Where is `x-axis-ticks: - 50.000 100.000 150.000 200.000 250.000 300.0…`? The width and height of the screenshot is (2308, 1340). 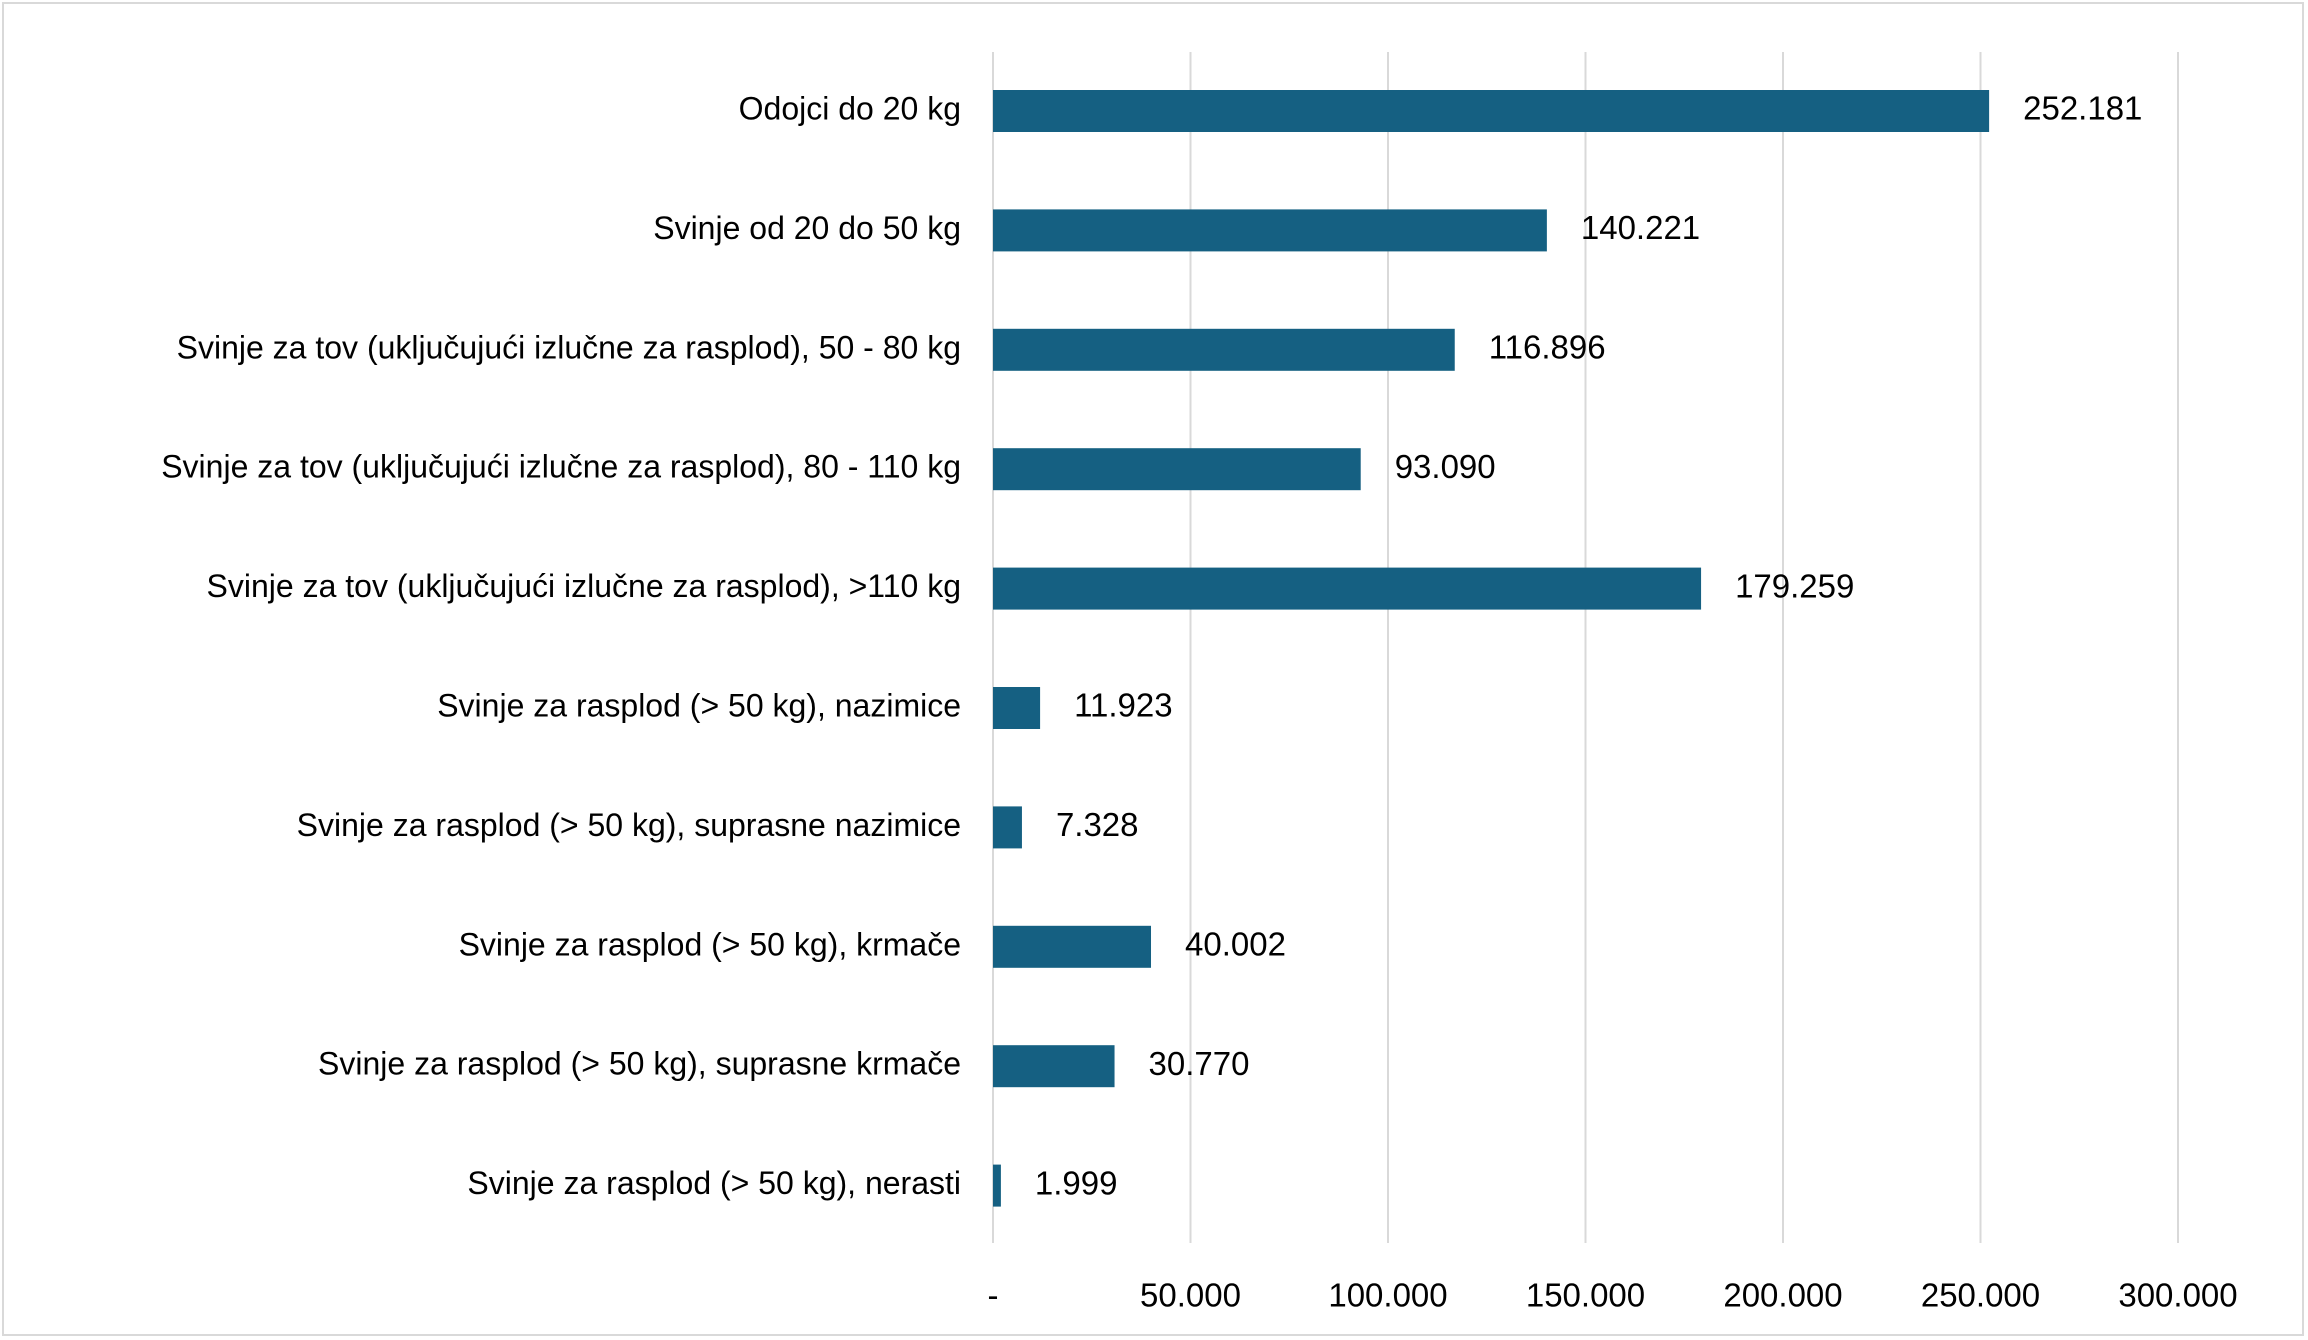
x-axis-ticks: - 50.000 100.000 150.000 200.000 250.000 300.0… is located at coordinates (1613, 1295).